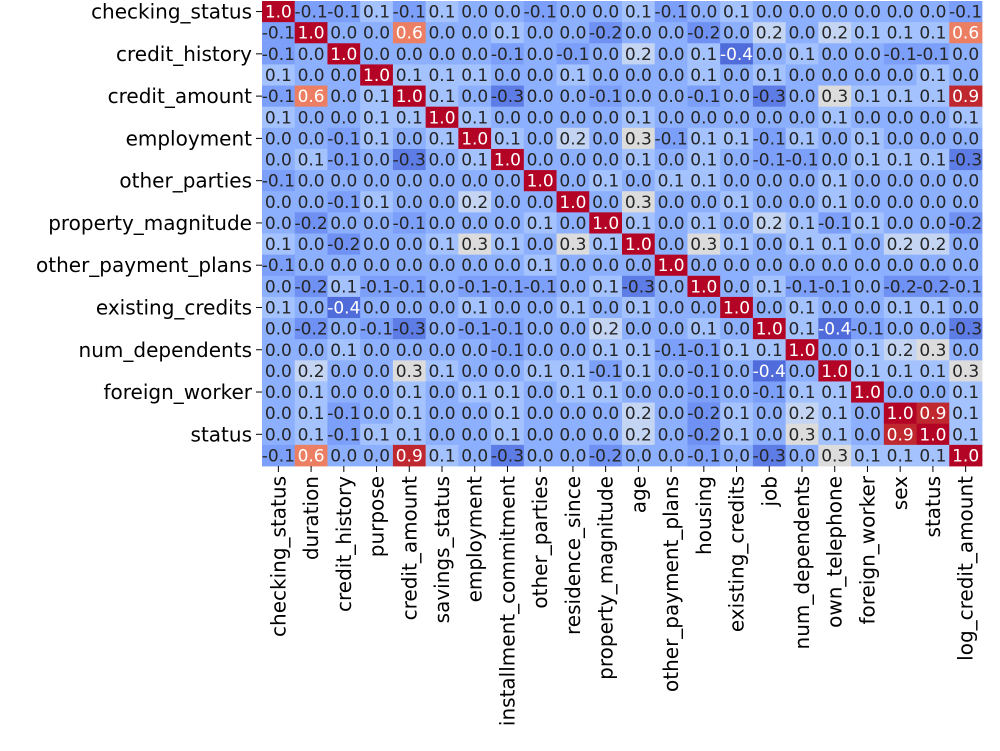 The image size is (1000, 751). What do you see at coordinates (377, 516) in the screenshot?
I see `x-tick-label: purpose` at bounding box center [377, 516].